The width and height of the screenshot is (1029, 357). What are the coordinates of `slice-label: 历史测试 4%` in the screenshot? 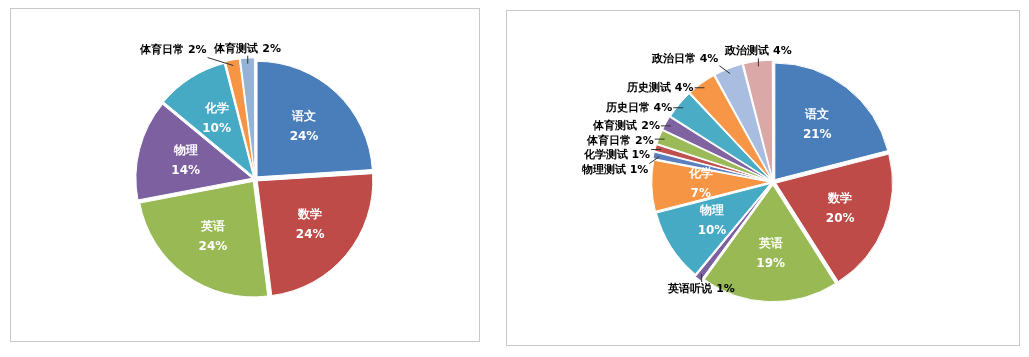 It's located at (660, 87).